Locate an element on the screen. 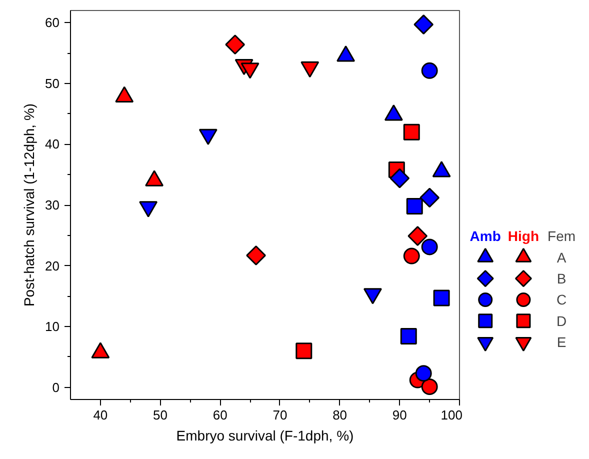 Image resolution: width=589 pixels, height=459 pixels. legend-title: Fem is located at coordinates (562, 236).